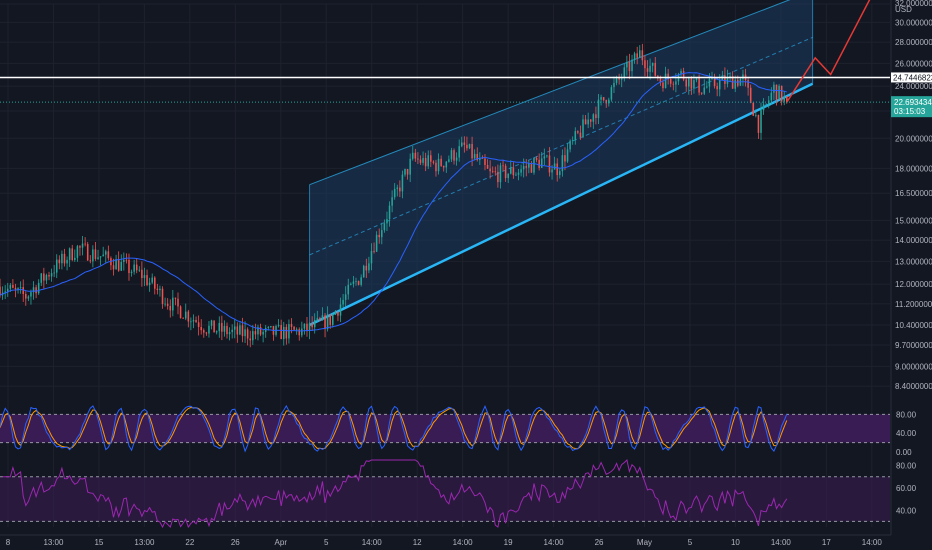  What do you see at coordinates (394, 428) in the screenshot?
I see `stoch-d-line` at bounding box center [394, 428].